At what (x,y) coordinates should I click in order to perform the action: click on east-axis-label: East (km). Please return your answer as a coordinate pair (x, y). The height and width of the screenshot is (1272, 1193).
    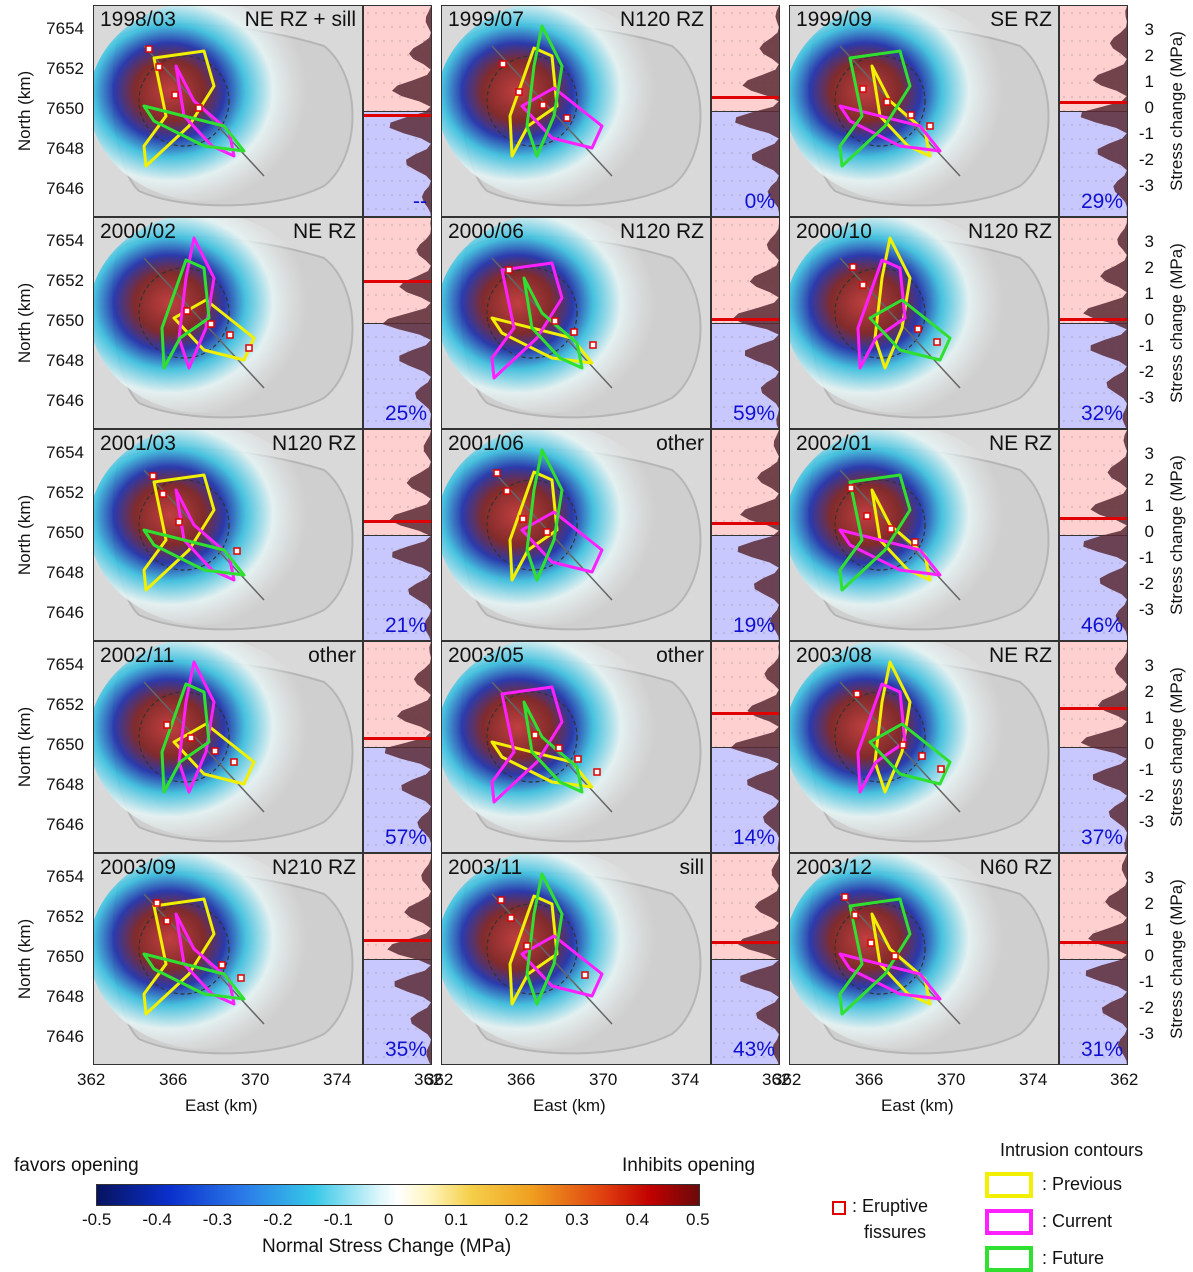
    Looking at the image, I should click on (569, 1105).